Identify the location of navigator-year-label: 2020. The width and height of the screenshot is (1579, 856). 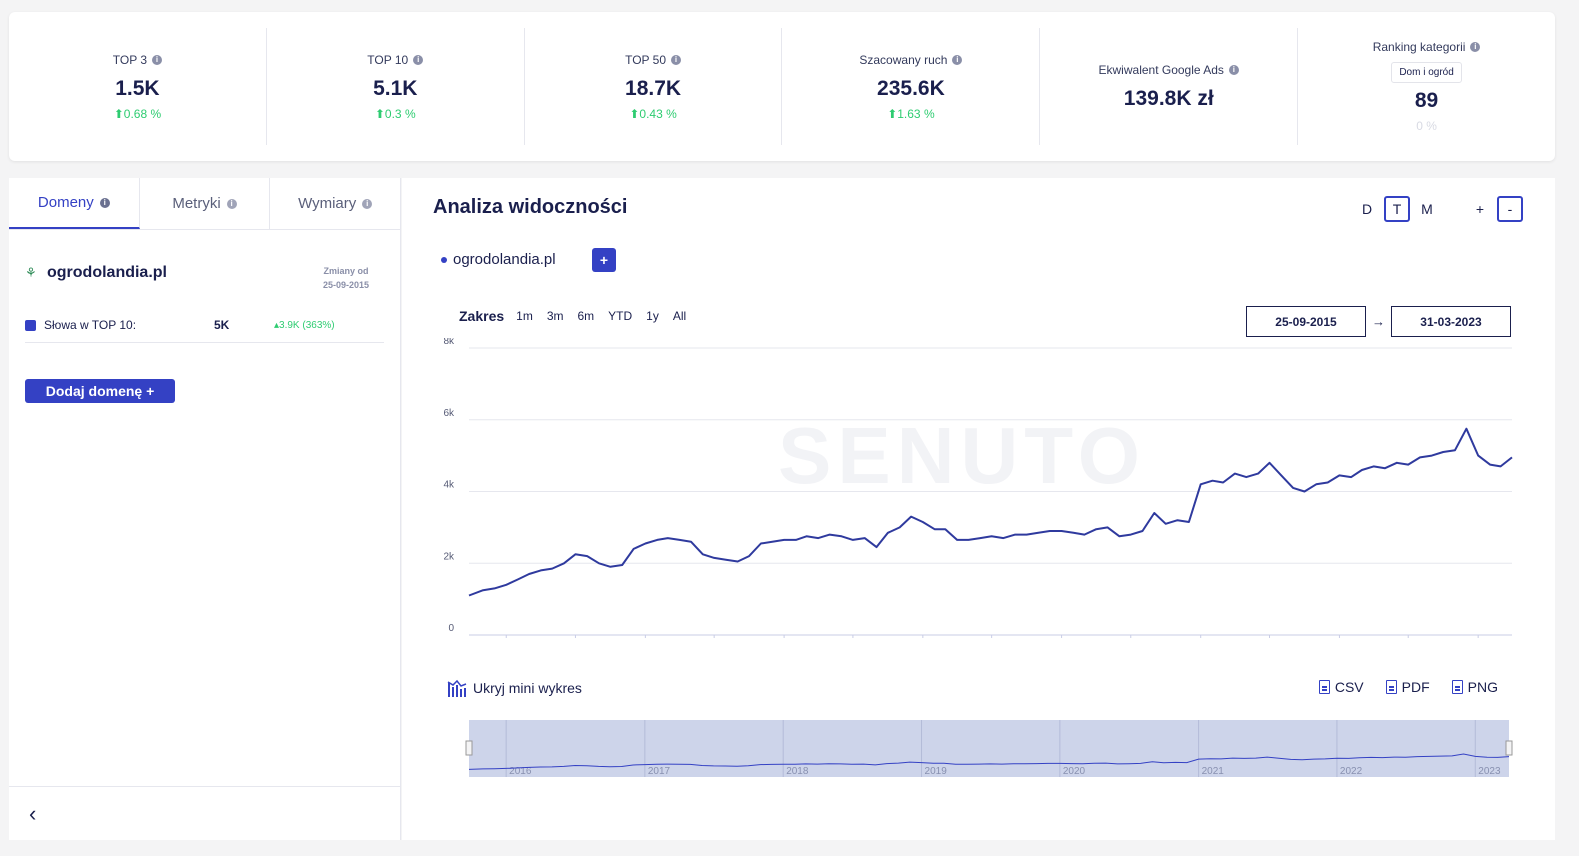
(1074, 771).